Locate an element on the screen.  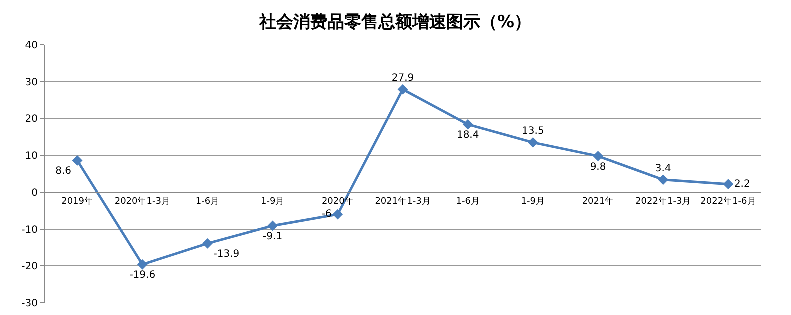
x-tick-label: 2022年1-6月 is located at coordinates (728, 202).